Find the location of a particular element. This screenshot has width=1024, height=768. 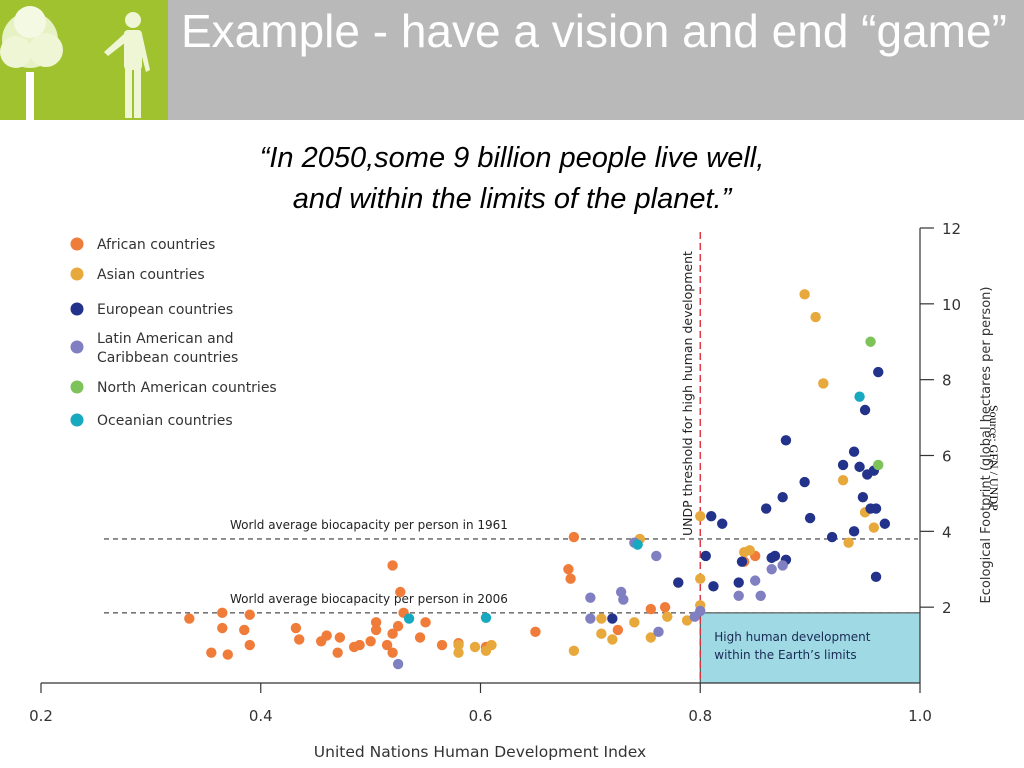

logo-tree-figure-icon is located at coordinates (84, 60).